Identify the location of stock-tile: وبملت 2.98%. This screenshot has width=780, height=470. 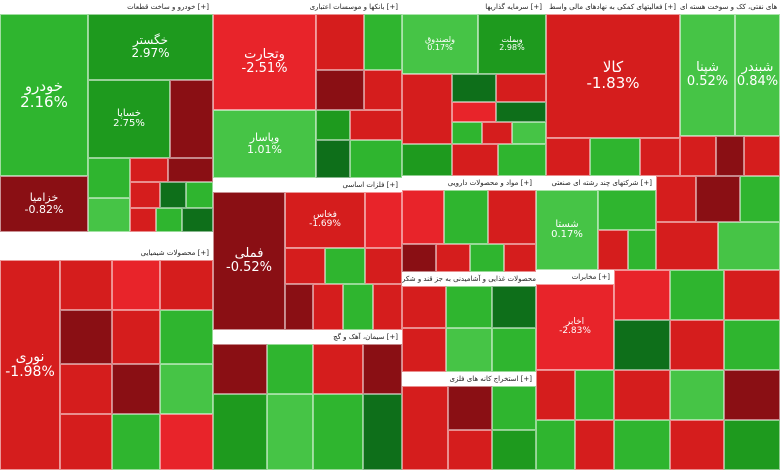
(512, 44).